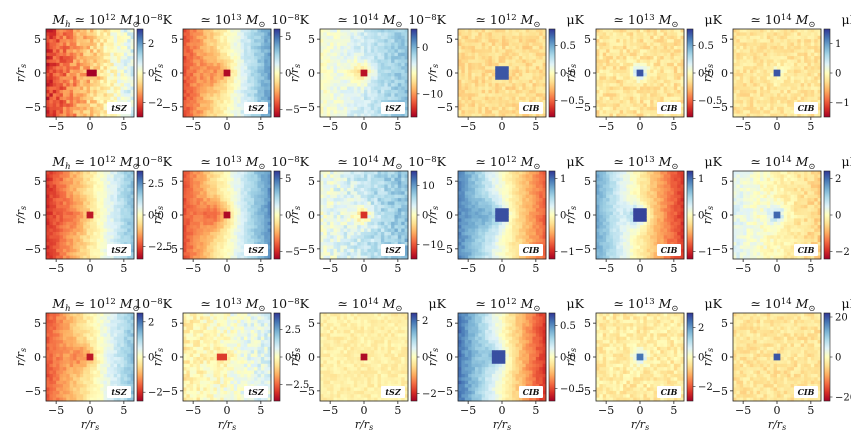  What do you see at coordinates (288, 37) in the screenshot?
I see `colorbar-tick-label: 5` at bounding box center [288, 37].